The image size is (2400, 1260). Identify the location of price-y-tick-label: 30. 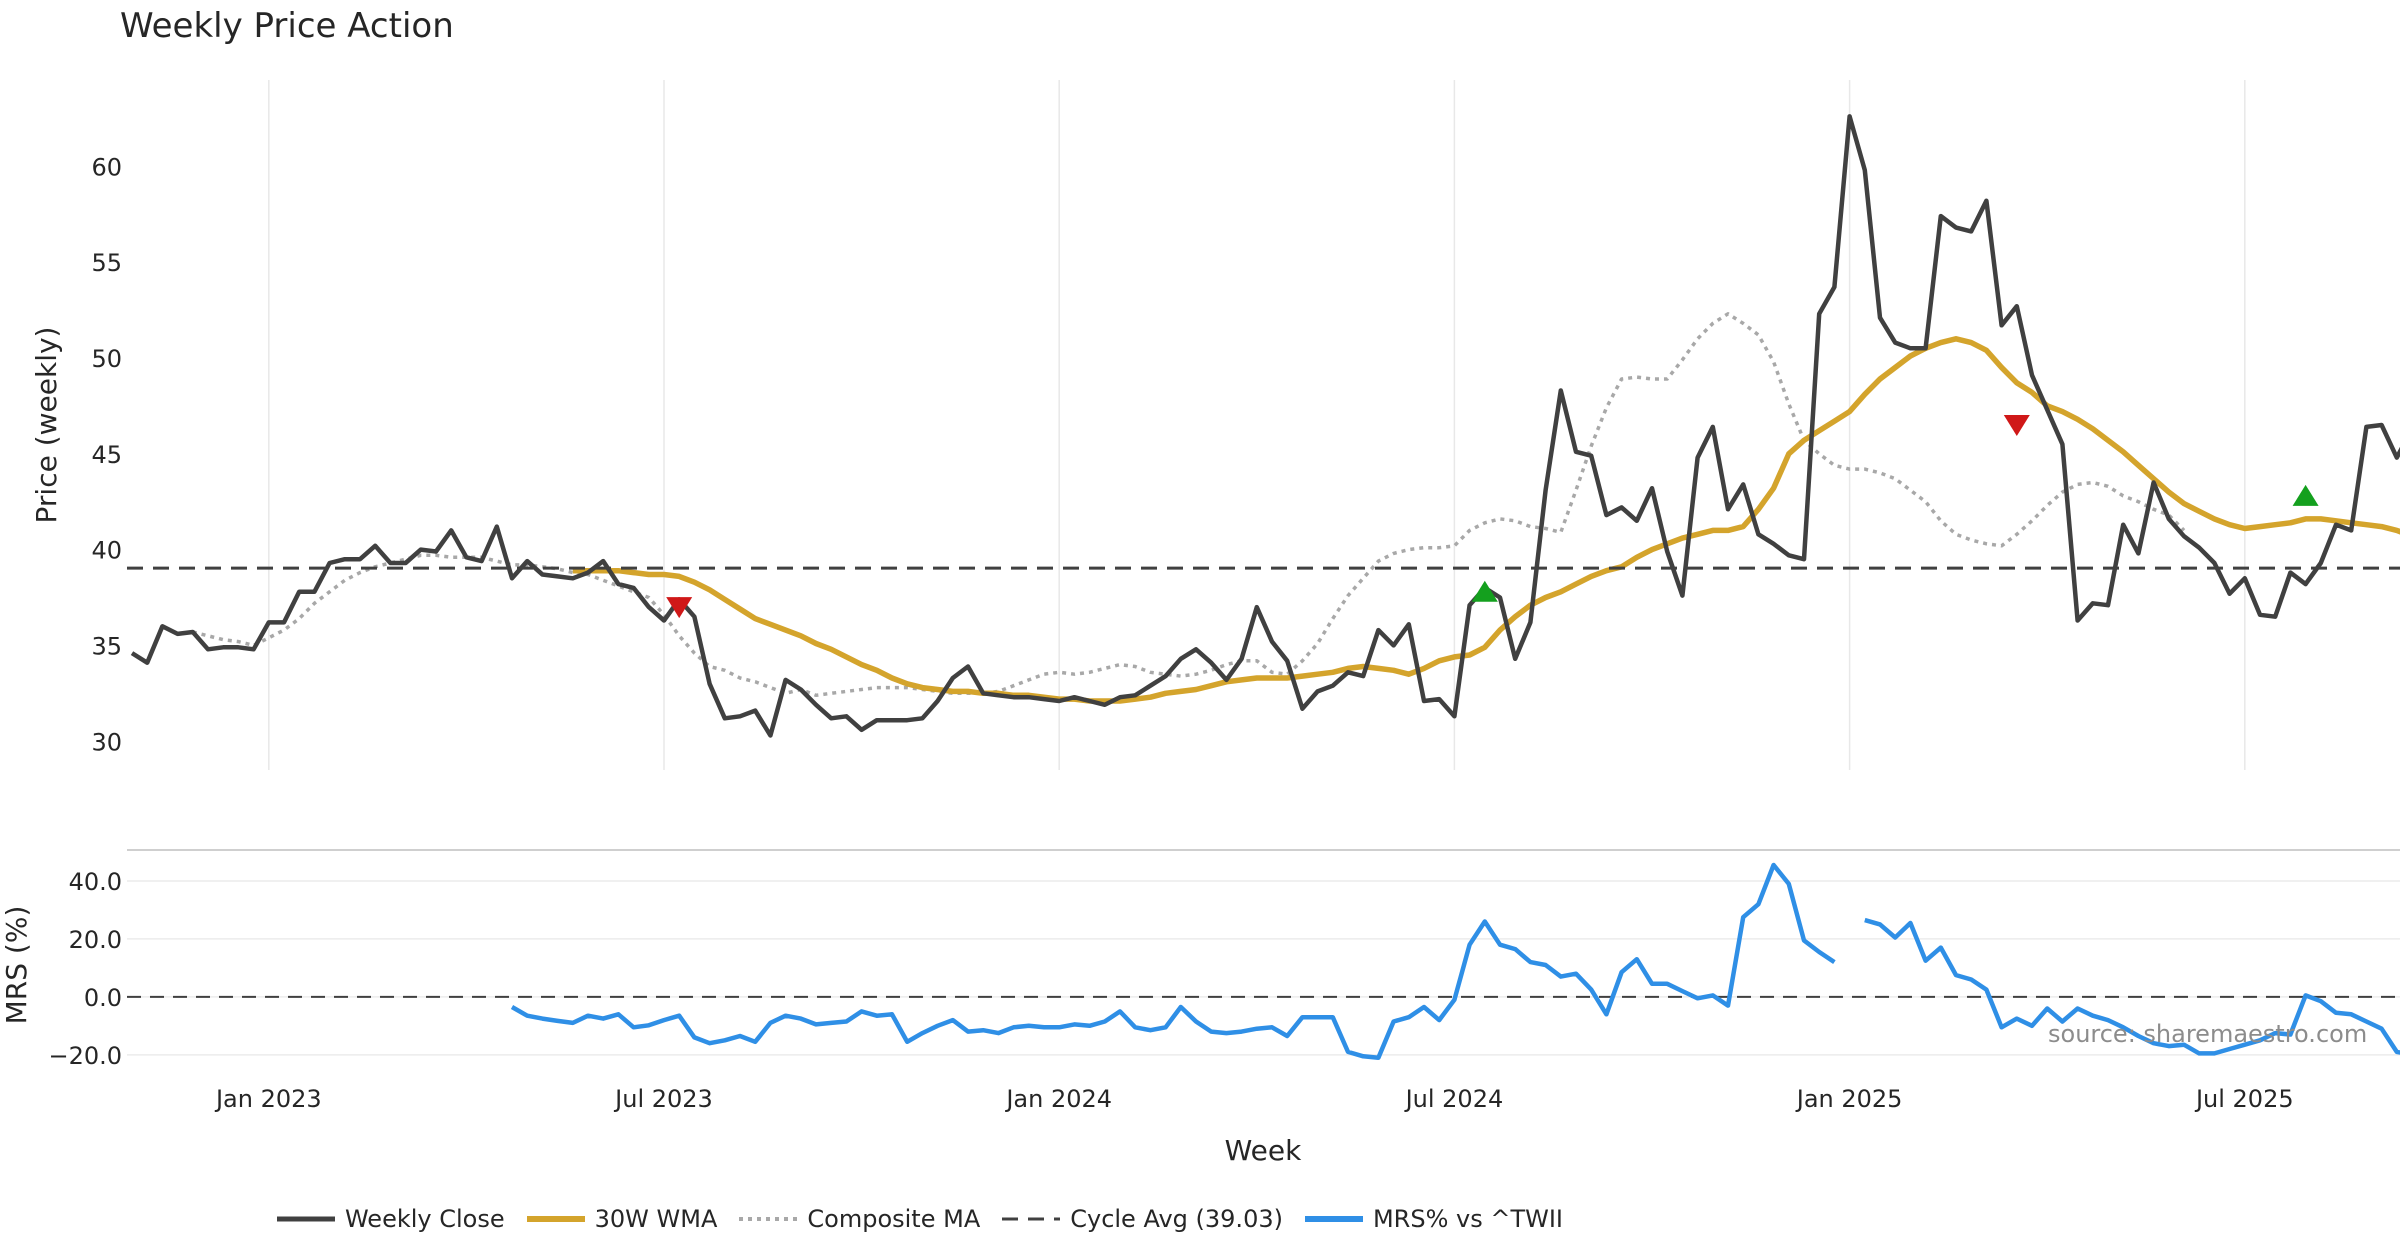
(106, 742).